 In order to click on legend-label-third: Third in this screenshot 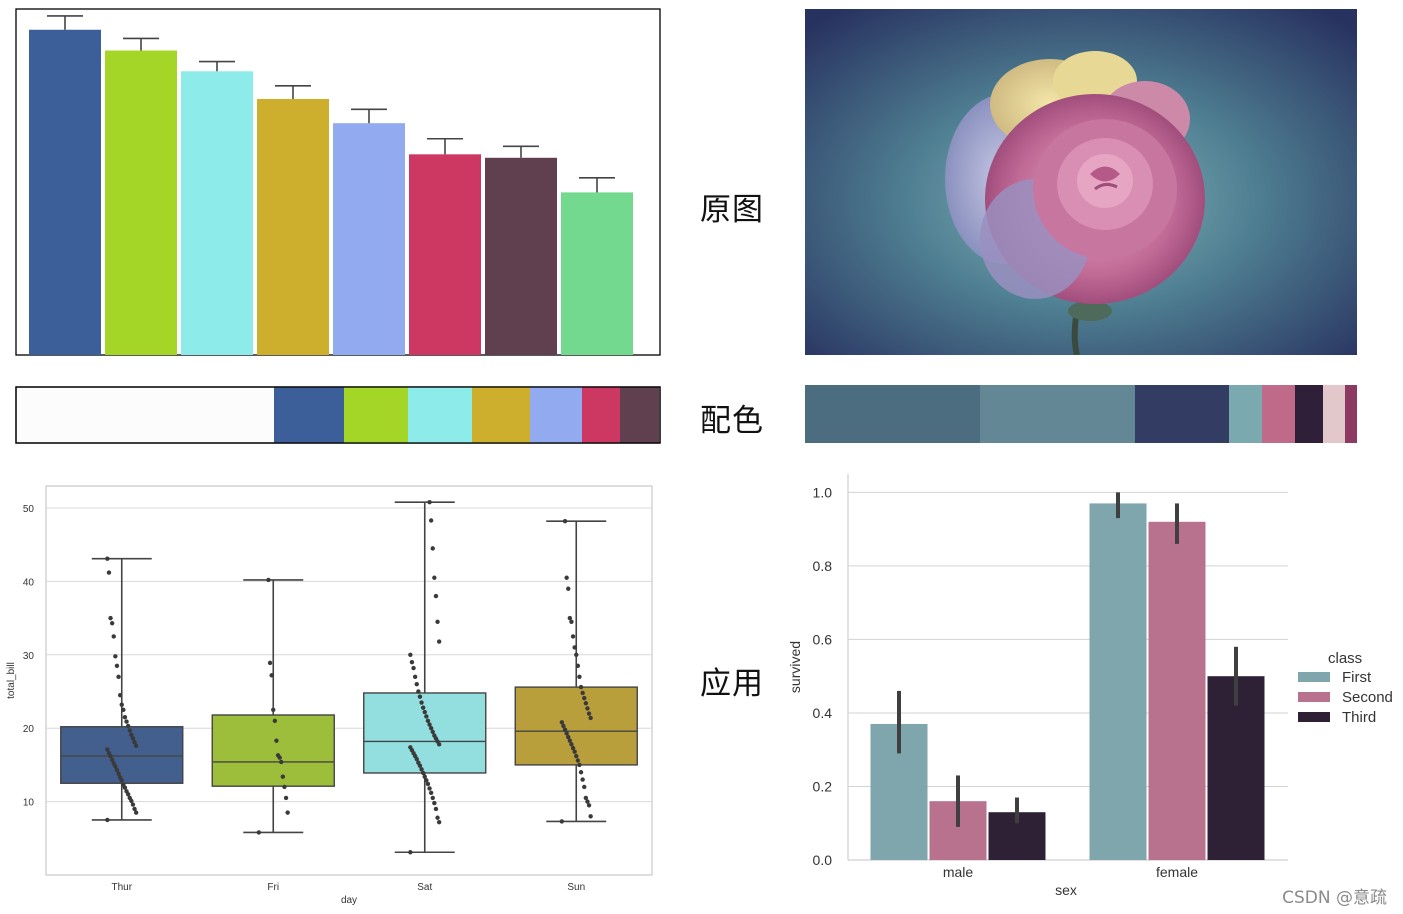, I will do `click(1359, 717)`.